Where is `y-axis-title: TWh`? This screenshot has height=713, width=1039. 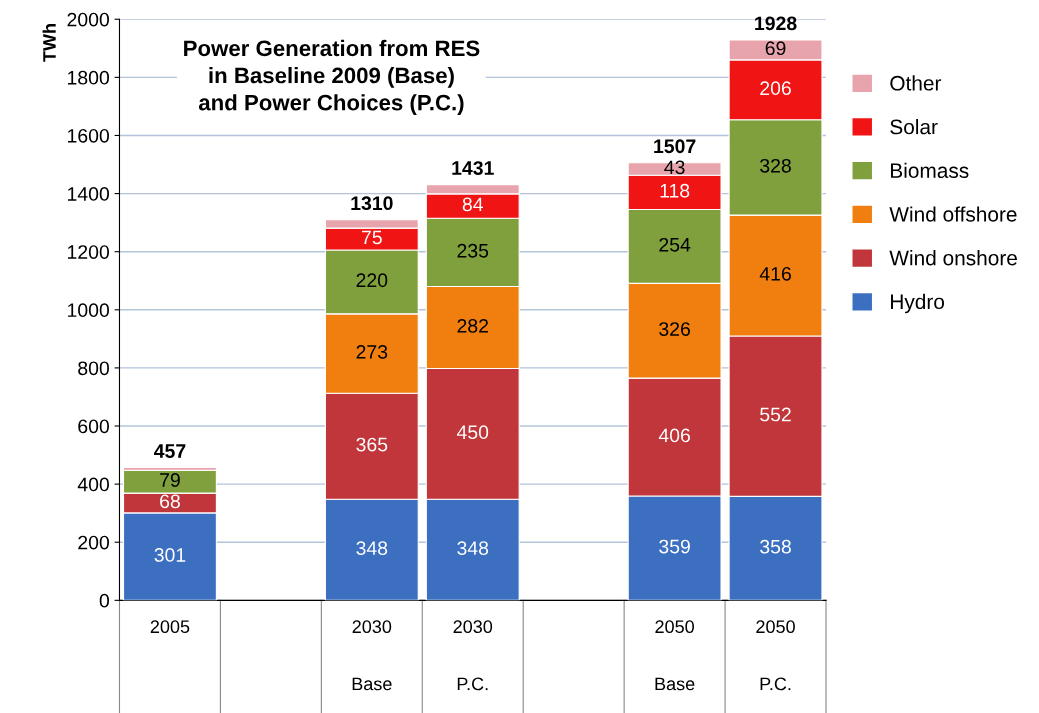 y-axis-title: TWh is located at coordinates (49, 43).